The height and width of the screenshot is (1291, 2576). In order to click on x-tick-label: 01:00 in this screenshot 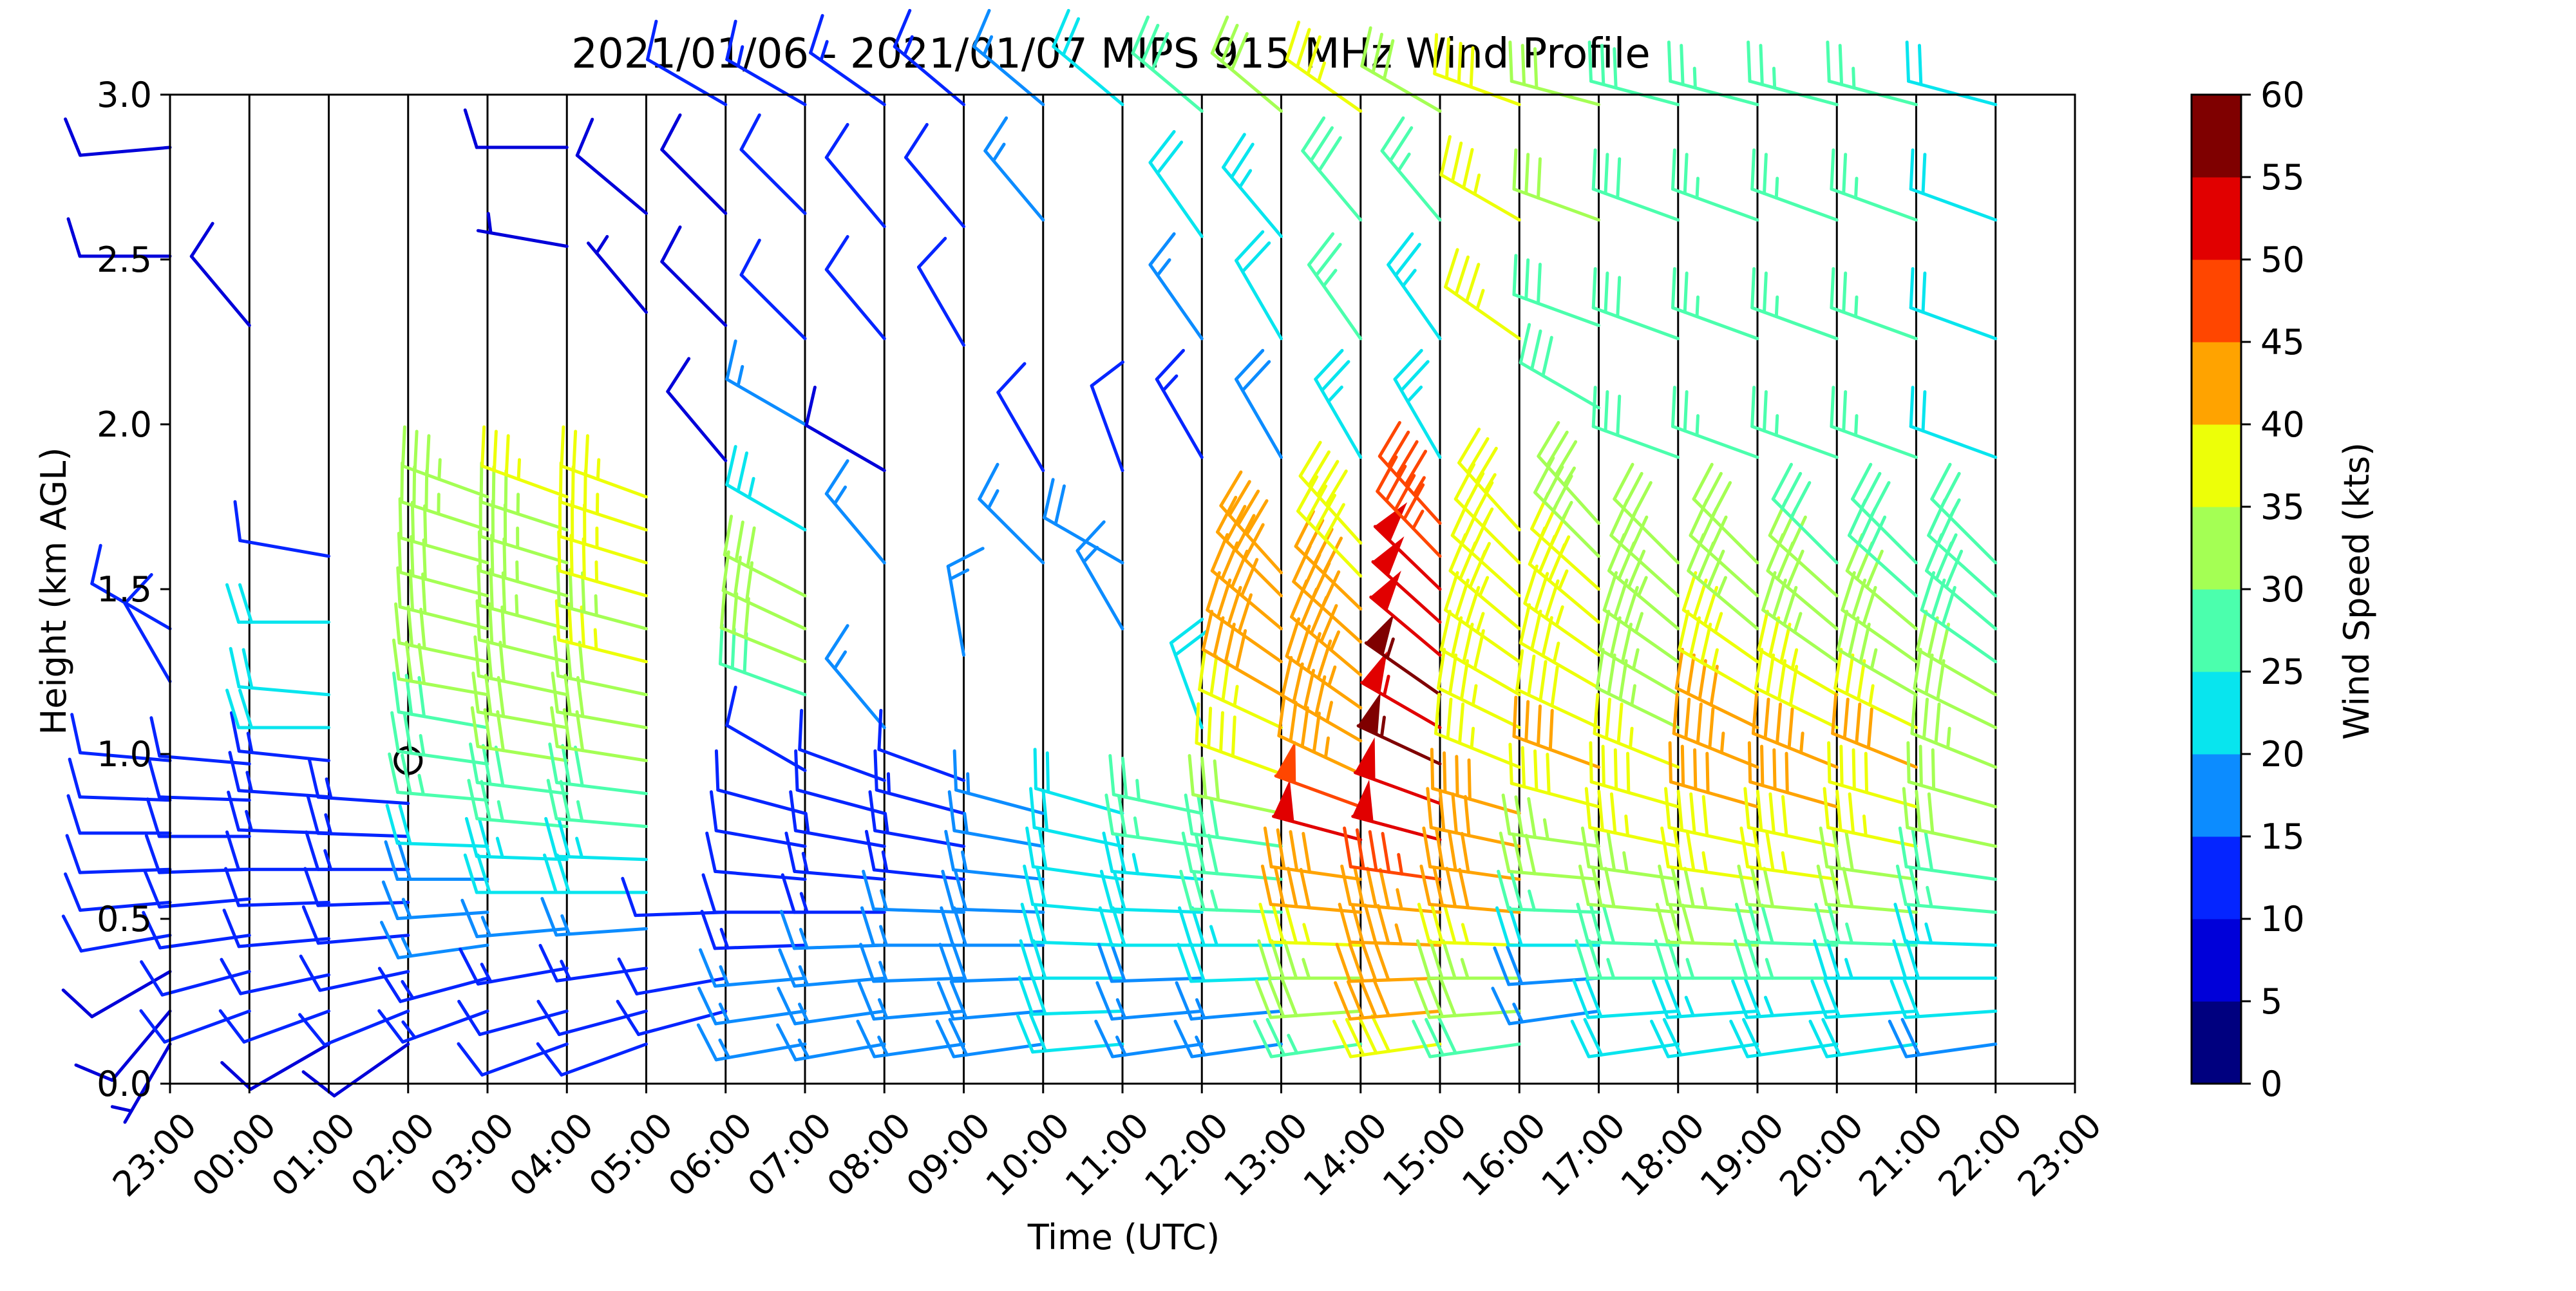, I will do `click(313, 1155)`.